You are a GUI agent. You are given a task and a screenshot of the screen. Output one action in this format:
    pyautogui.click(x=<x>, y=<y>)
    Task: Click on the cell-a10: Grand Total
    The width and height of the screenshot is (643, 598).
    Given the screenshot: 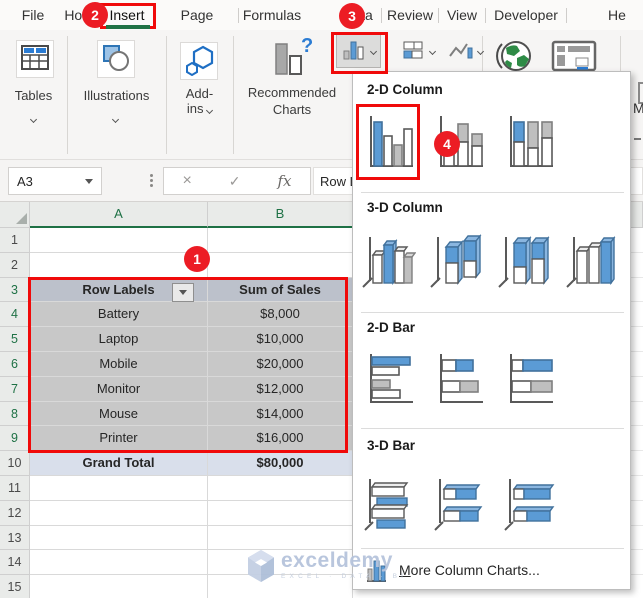 What is the action you would take?
    pyautogui.click(x=119, y=463)
    